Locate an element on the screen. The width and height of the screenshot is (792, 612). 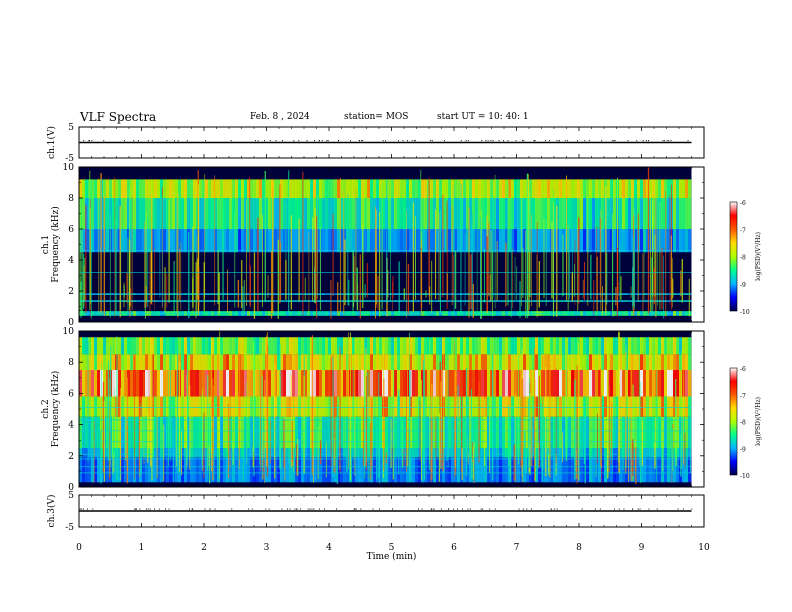
y-tick-label: 4 is located at coordinates (71, 426).